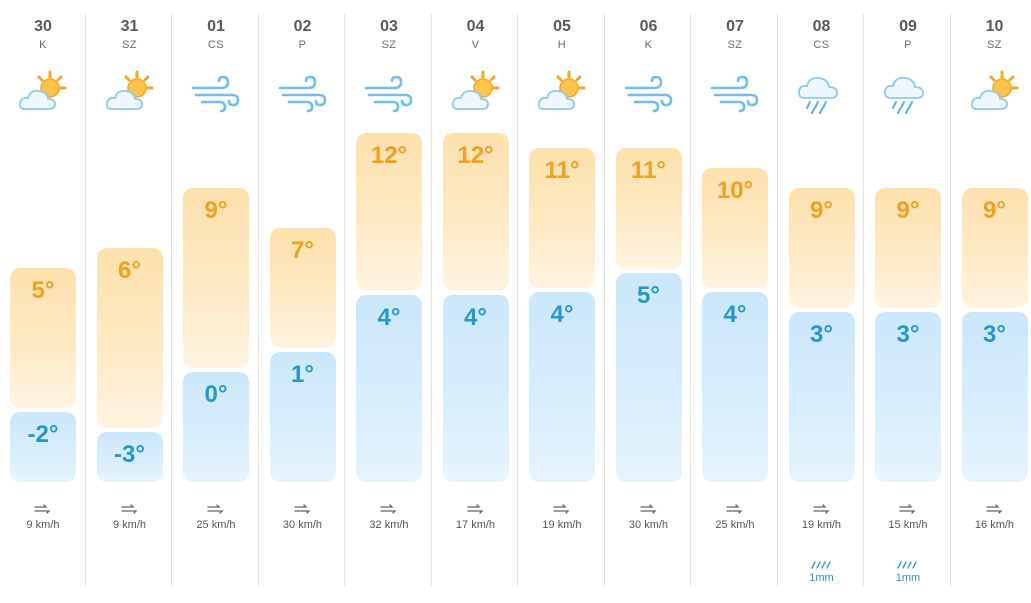 The height and width of the screenshot is (603, 1031). Describe the element at coordinates (129, 270) in the screenshot. I see `max-temp: 6°` at that location.